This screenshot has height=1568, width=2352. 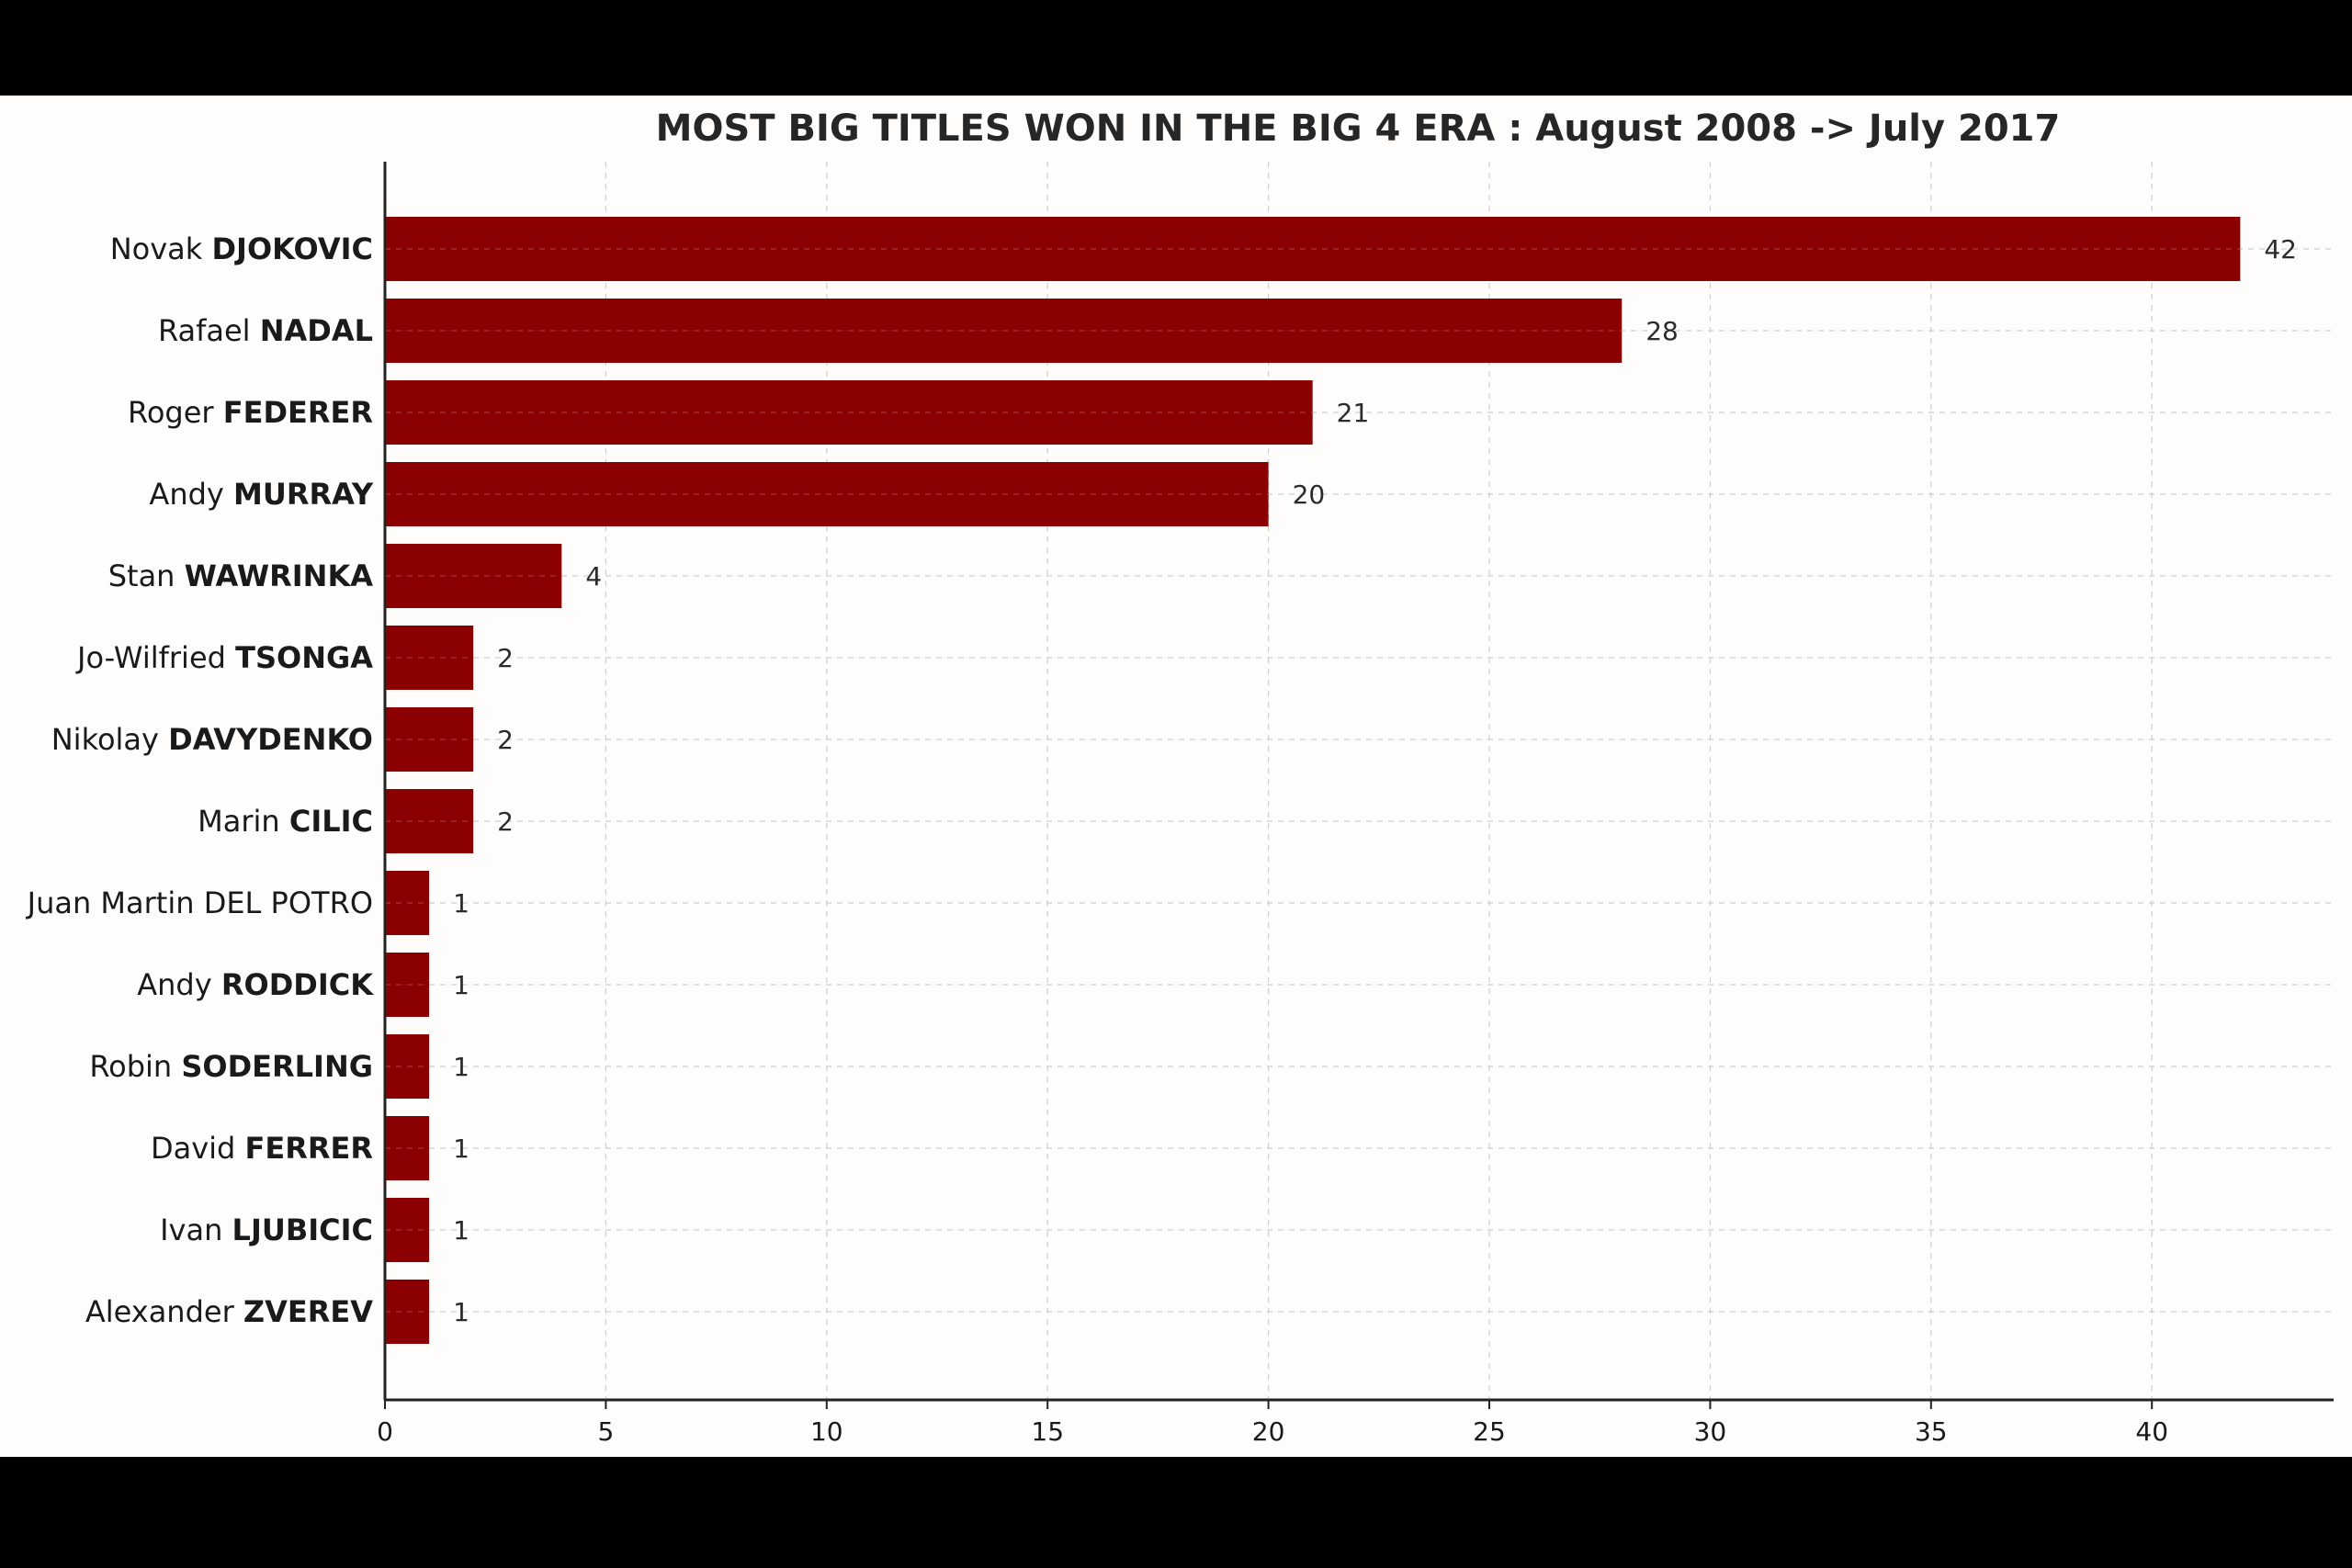 I want to click on x-axis-ticks: 0 5 10 15 20 25 30 35 40, so click(x=1273, y=1424).